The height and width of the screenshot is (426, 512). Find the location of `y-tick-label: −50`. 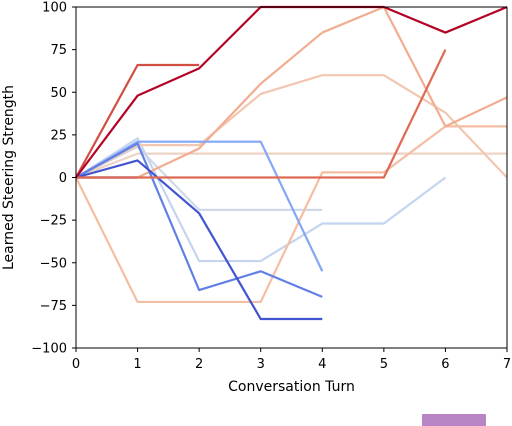

y-tick-label: −50 is located at coordinates (53, 263).